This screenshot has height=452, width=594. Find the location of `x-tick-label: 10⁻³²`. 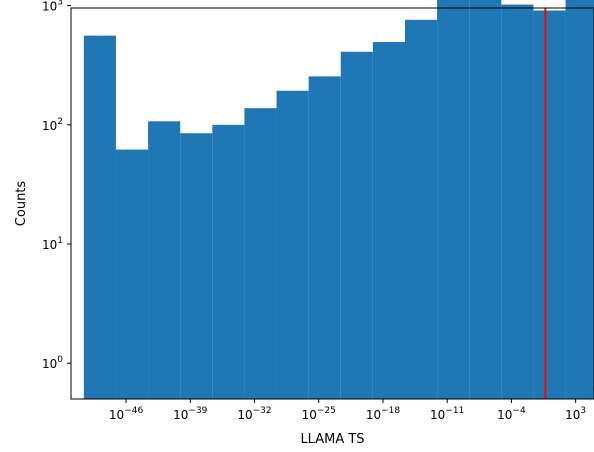

x-tick-label: 10⁻³² is located at coordinates (254, 414).